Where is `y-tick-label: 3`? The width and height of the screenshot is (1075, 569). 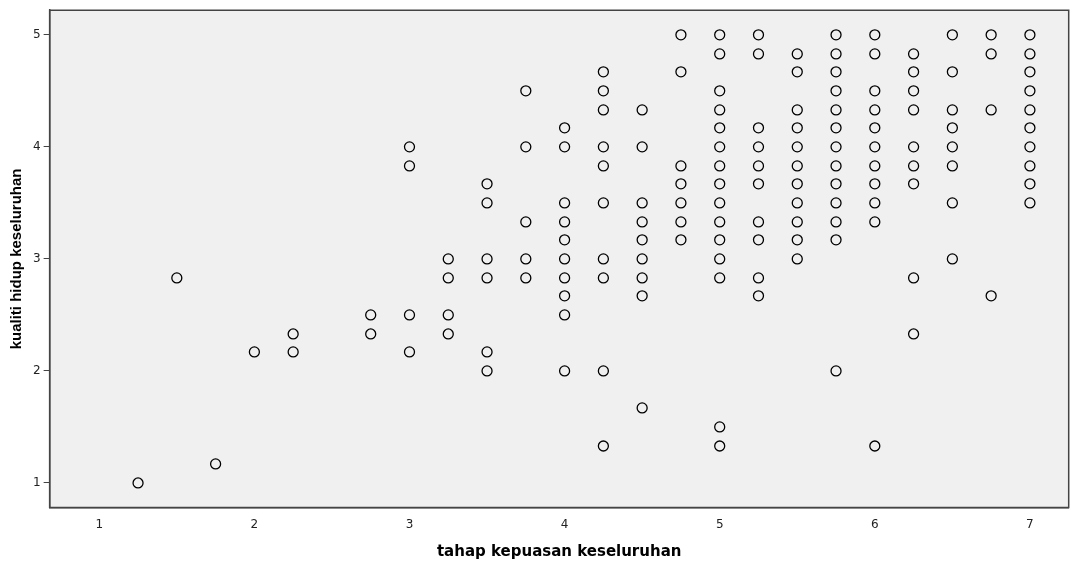
y-tick-label: 3 is located at coordinates (36, 258).